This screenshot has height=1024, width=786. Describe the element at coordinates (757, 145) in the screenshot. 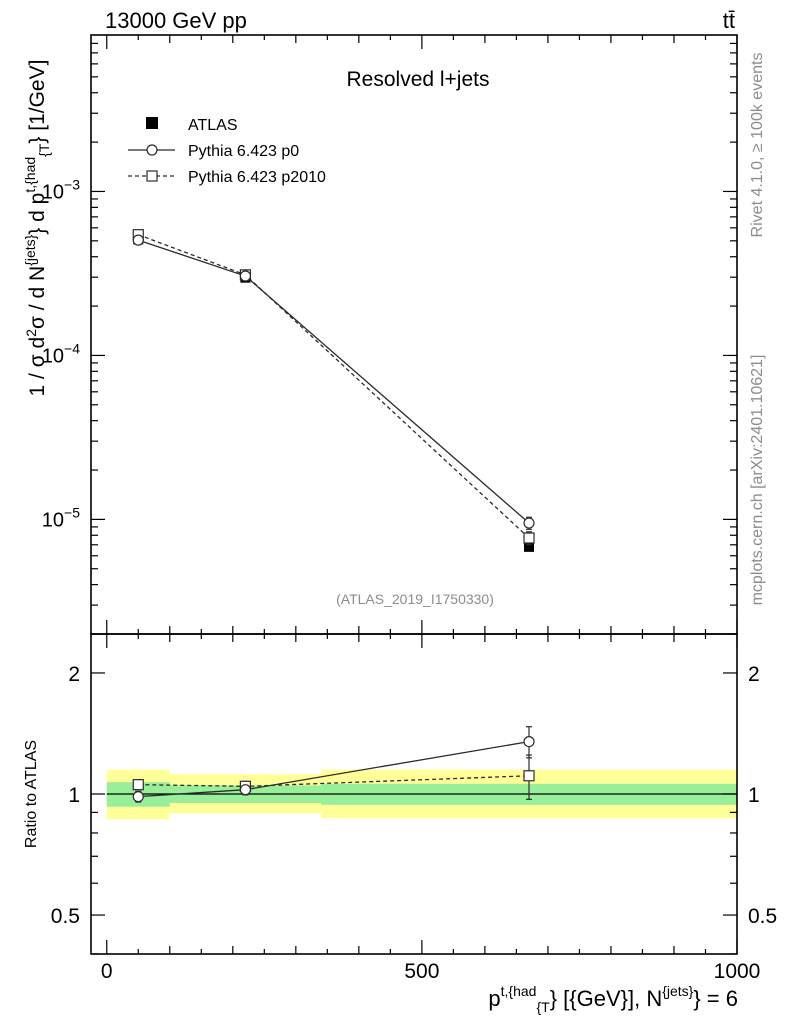

I see `rivet-label: Rivet 4.1.0, ≥ 100k events` at that location.